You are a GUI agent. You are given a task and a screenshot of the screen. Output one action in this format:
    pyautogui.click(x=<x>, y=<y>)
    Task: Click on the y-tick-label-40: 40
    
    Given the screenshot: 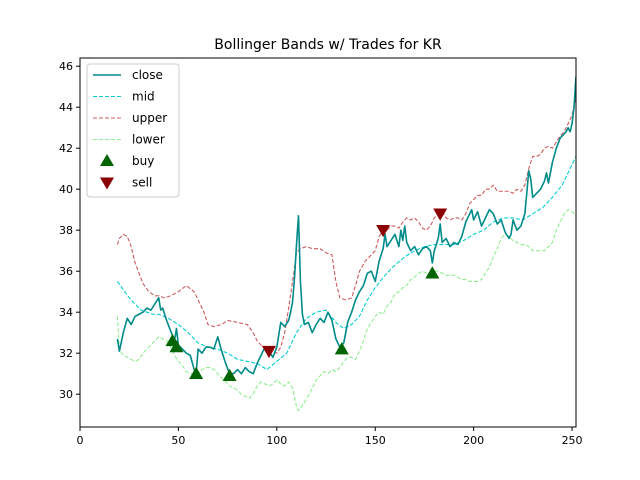 What is the action you would take?
    pyautogui.click(x=66, y=189)
    